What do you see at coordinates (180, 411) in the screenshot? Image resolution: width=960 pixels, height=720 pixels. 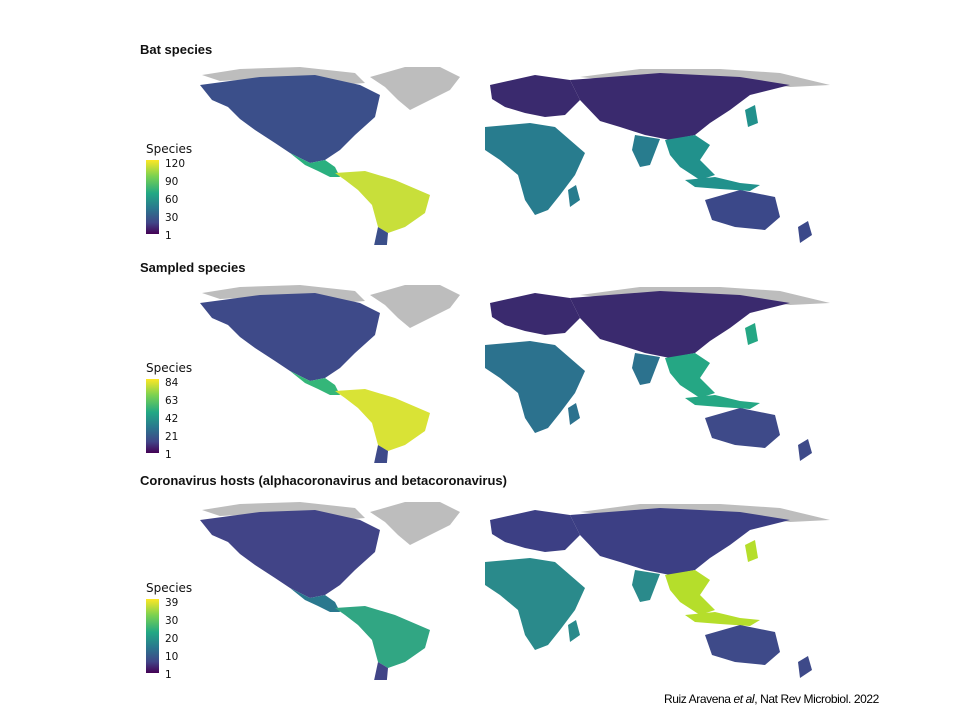 I see `legend-sampled-species: Species 84 63 42 21 1` at bounding box center [180, 411].